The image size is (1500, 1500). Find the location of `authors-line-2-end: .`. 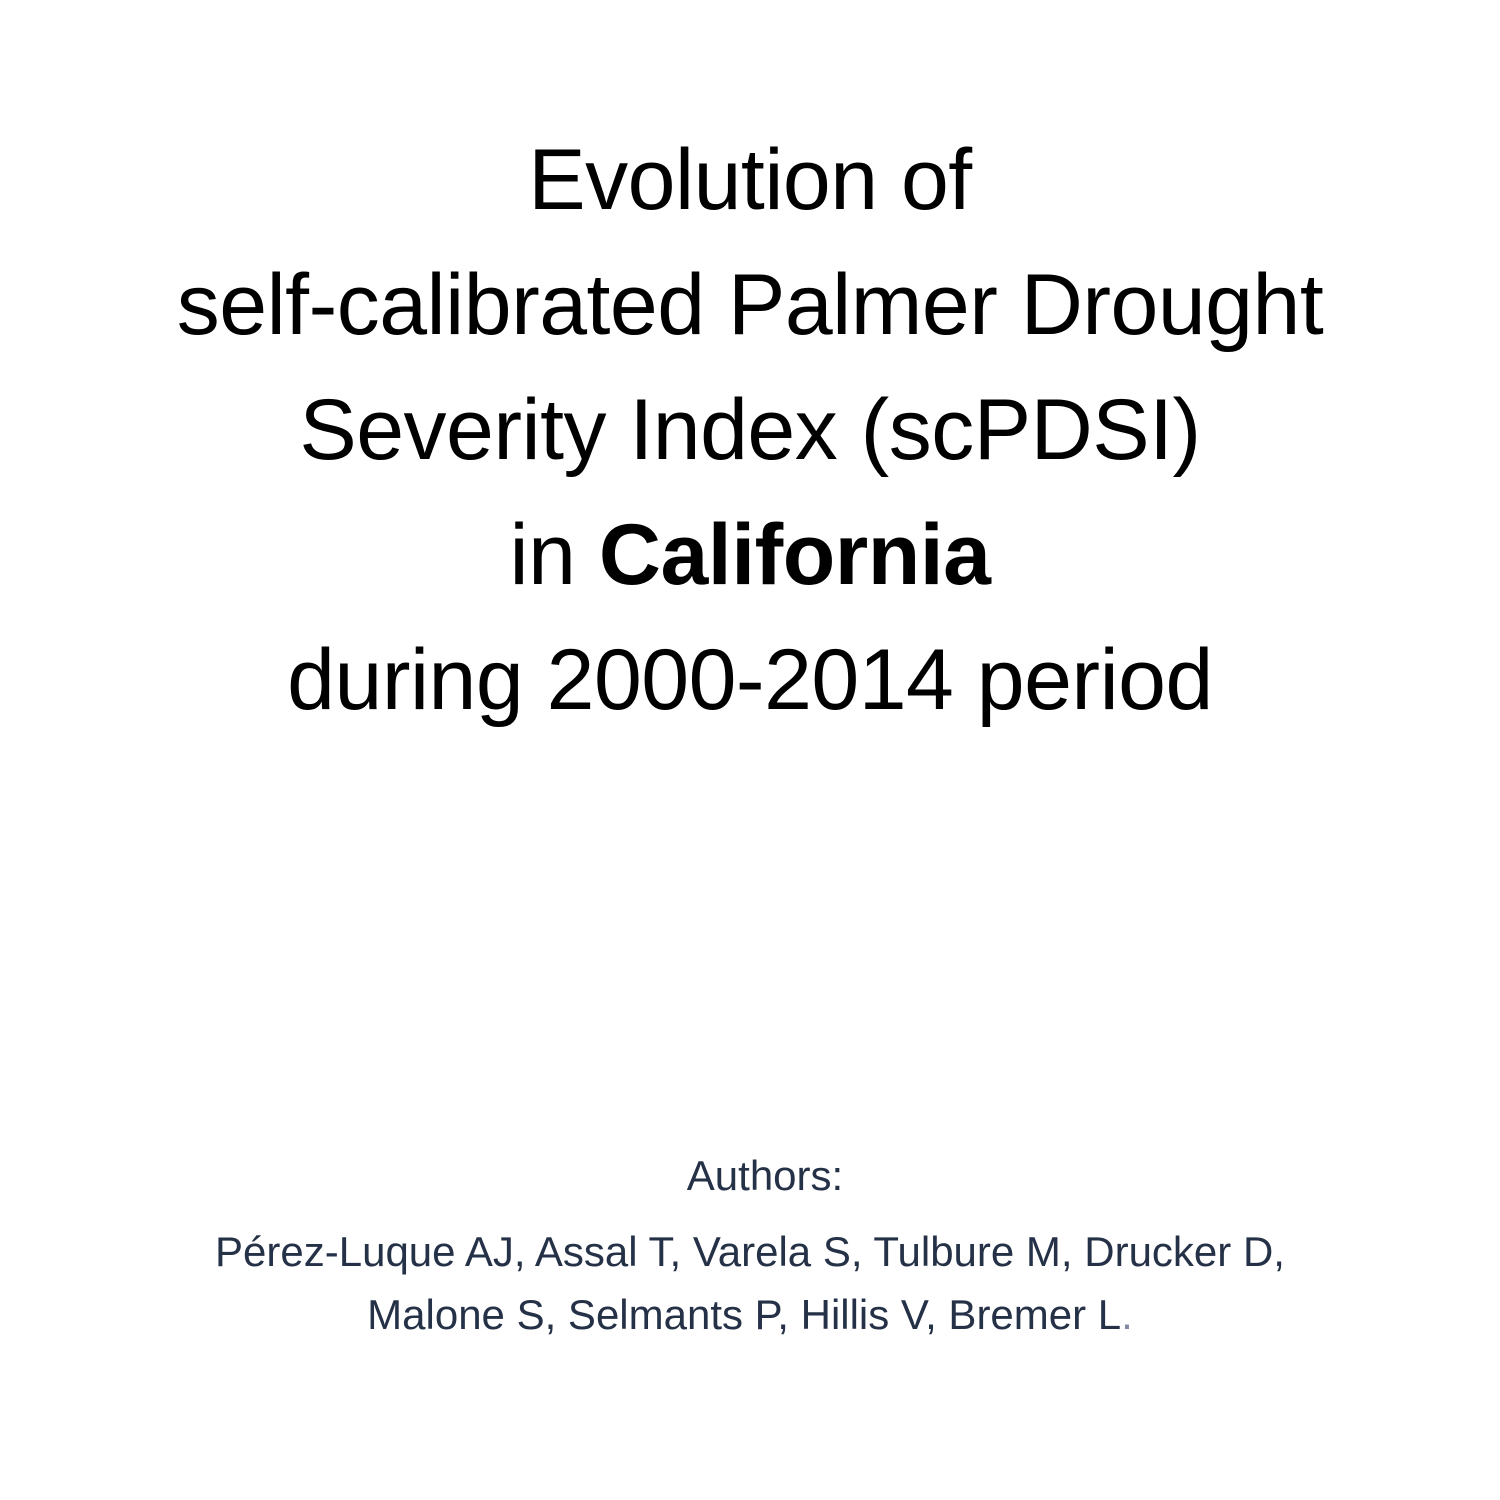

authors-line-2-end: . is located at coordinates (1127, 1314).